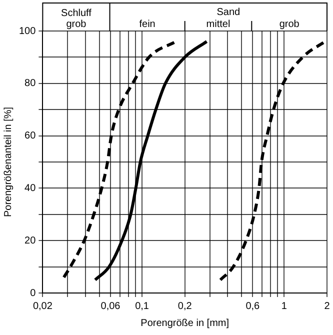 This screenshot has width=333, height=335. Describe the element at coordinates (228, 12) in the screenshot. I see `text: Sand` at that location.